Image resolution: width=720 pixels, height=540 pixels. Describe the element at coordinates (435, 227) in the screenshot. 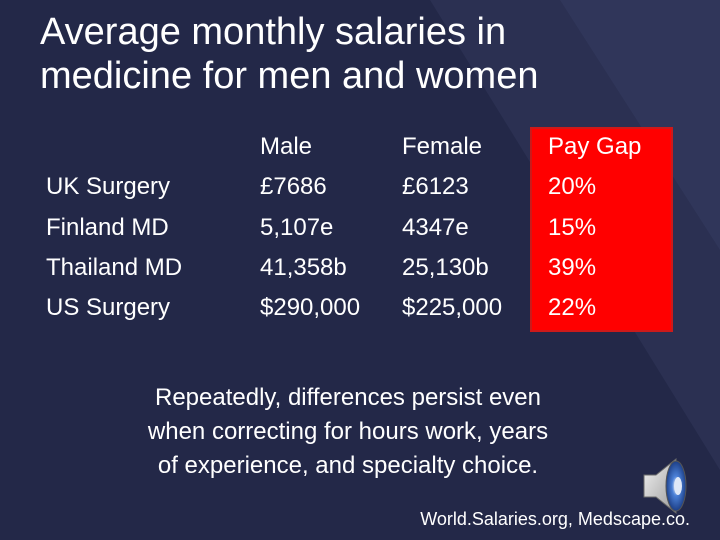

I see `female-salary: 4347e` at that location.